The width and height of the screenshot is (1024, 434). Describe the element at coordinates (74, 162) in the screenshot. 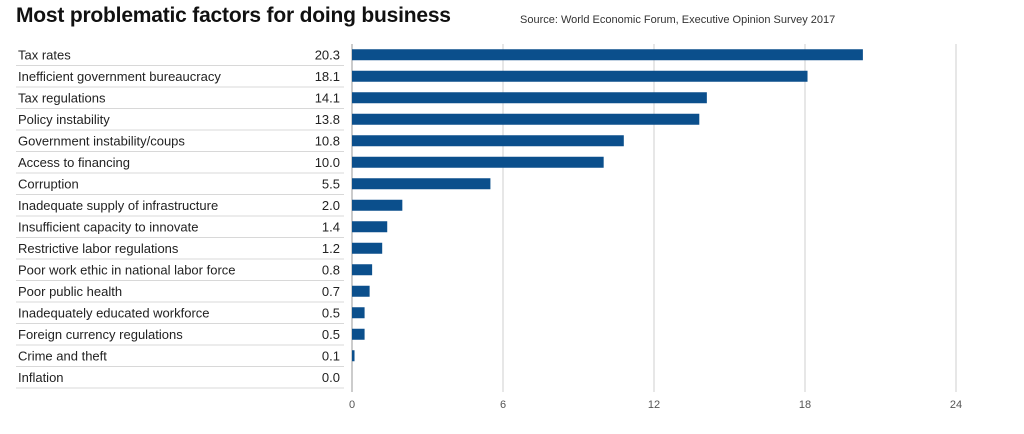

I see `category-label: Access to financing` at that location.